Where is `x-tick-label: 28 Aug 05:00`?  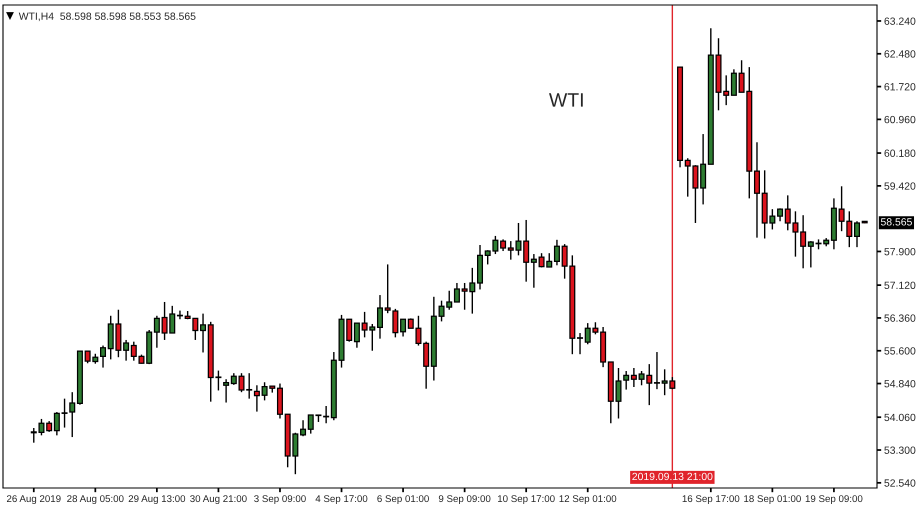 x-tick-label: 28 Aug 05:00 is located at coordinates (95, 499).